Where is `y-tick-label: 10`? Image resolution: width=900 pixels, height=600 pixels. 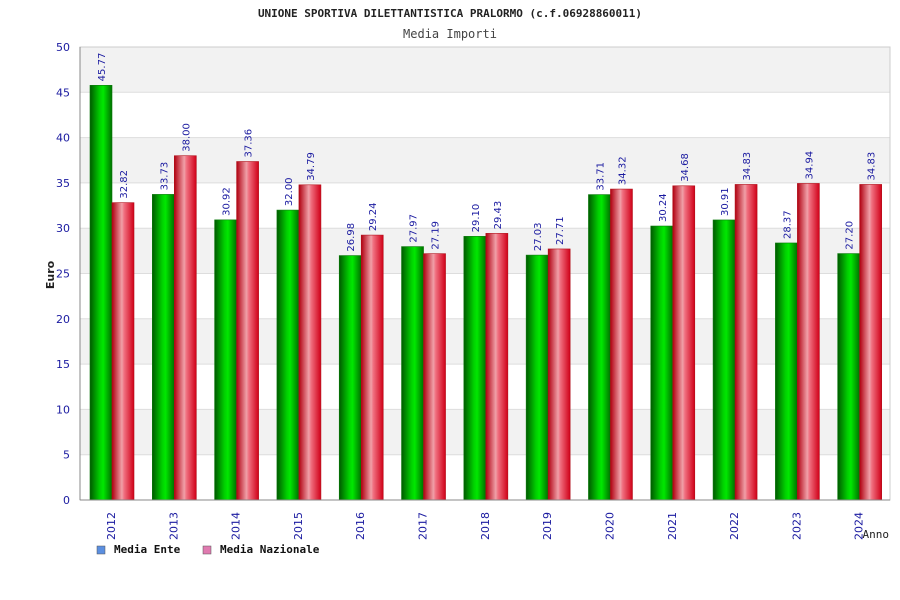
y-tick-label: 10 is located at coordinates (63, 409).